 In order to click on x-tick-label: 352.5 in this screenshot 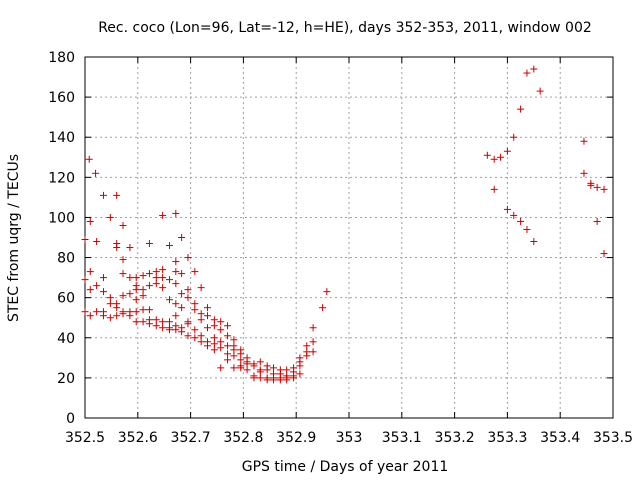, I will do `click(85, 438)`.